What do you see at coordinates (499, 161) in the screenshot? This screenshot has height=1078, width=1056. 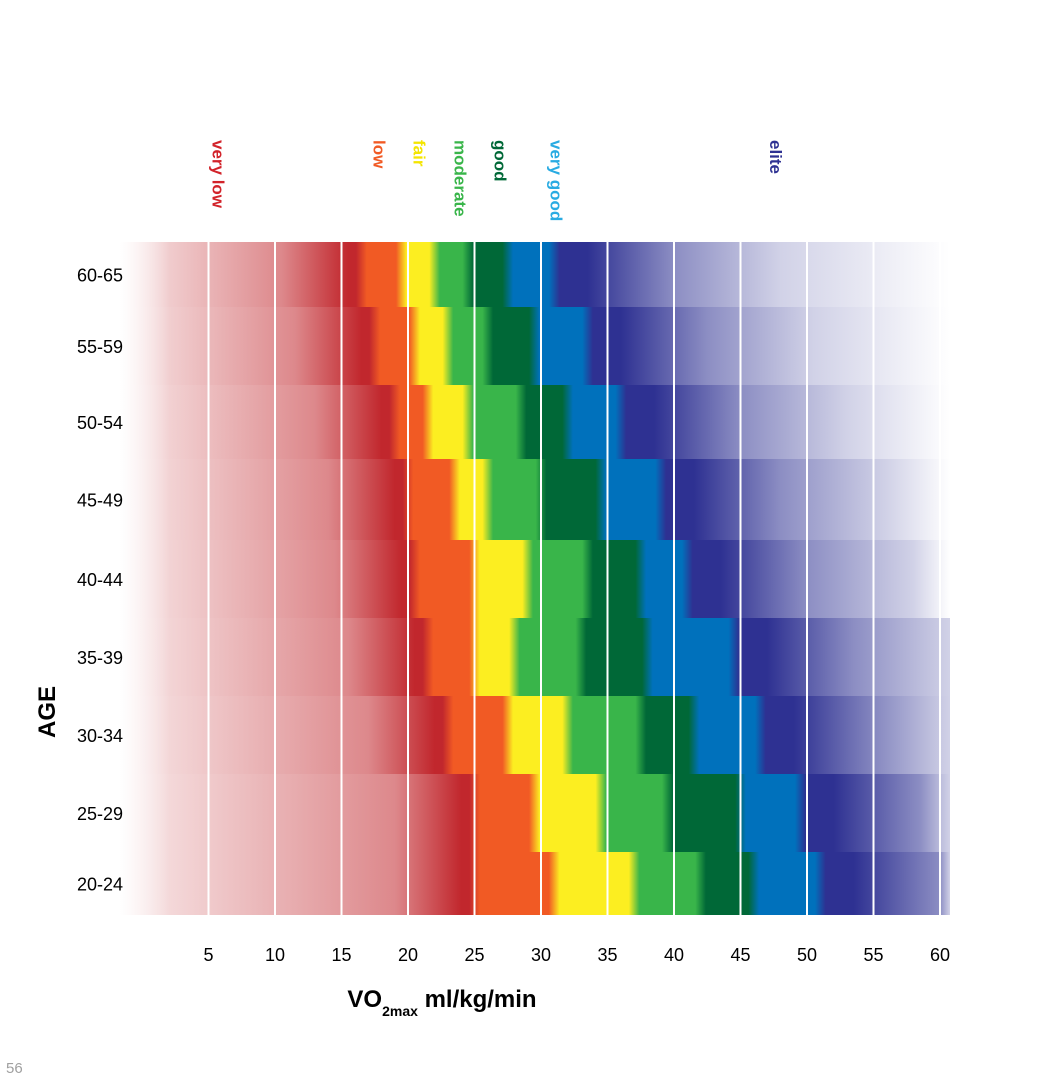 I see `legend-label-good: good` at bounding box center [499, 161].